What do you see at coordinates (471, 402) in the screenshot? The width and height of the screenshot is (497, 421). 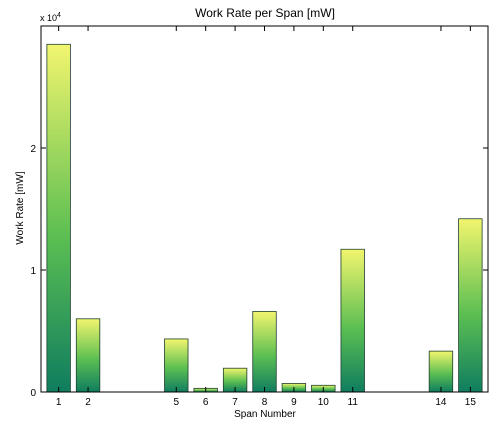 I see `x-tick-label: 15` at bounding box center [471, 402].